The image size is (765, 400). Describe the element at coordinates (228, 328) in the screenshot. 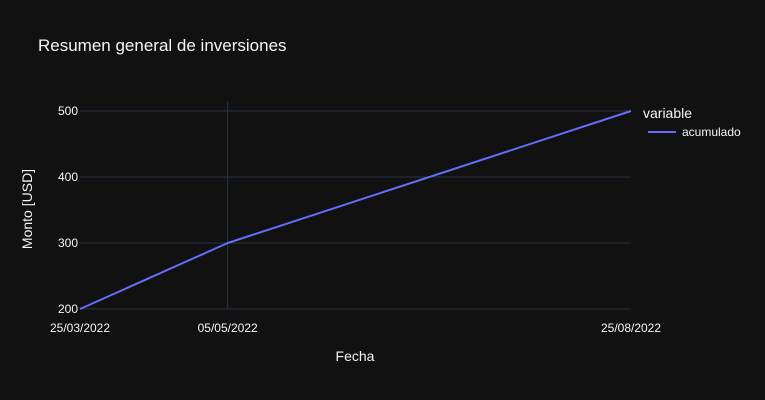

I see `x-tick-label: 05/05/2022` at that location.